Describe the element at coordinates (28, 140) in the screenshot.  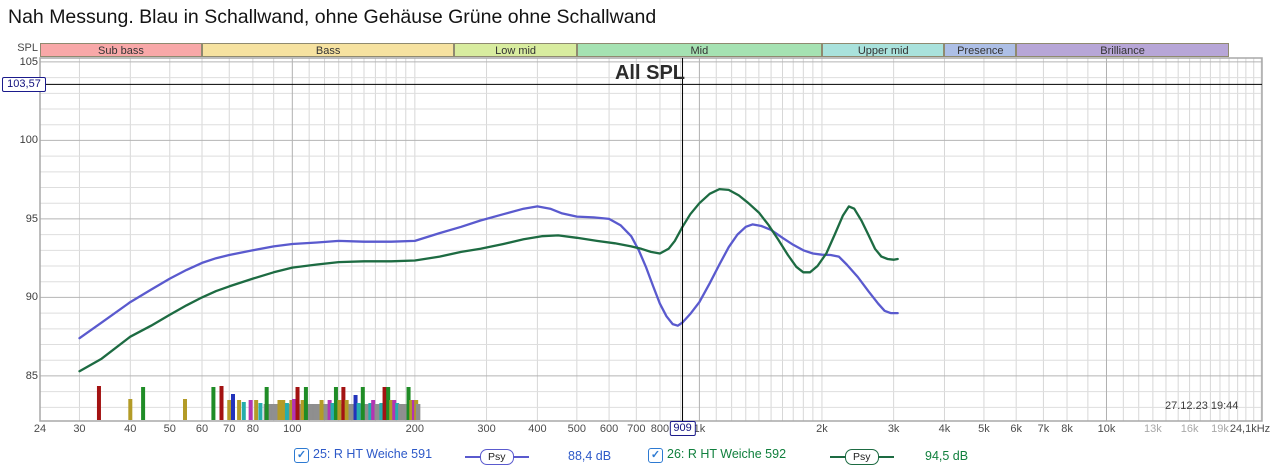
I see `y-tick-100: 100` at that location.